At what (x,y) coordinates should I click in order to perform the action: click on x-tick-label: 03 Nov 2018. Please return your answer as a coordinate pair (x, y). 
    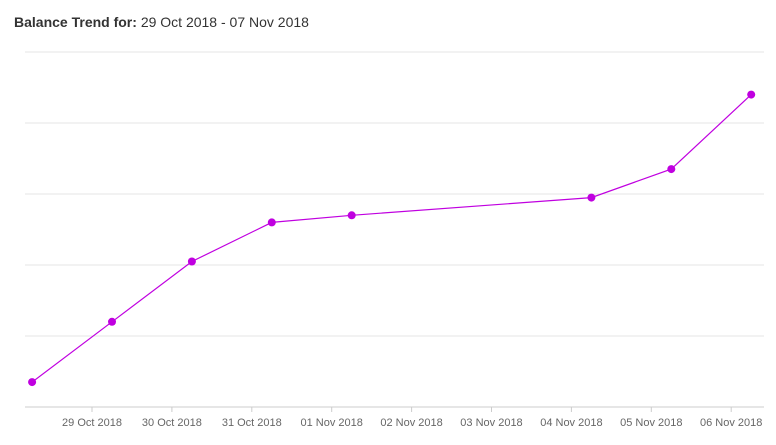
    Looking at the image, I should click on (491, 423).